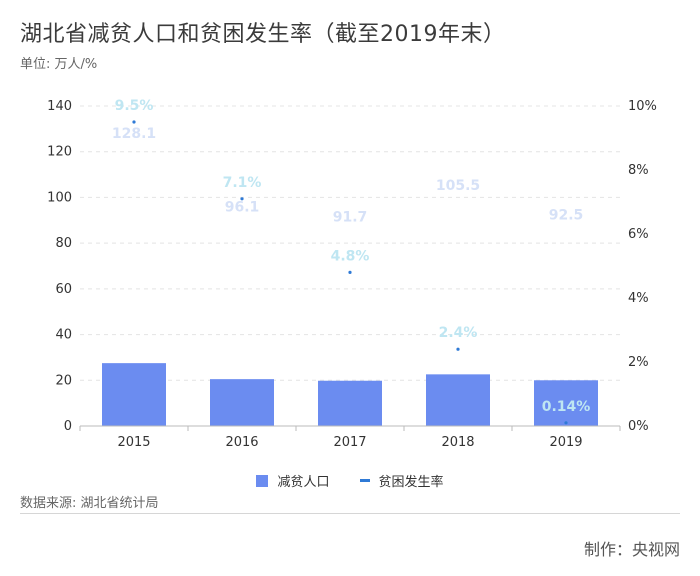  What do you see at coordinates (242, 207) in the screenshot?
I see `population-label-2016: 96.1` at bounding box center [242, 207].